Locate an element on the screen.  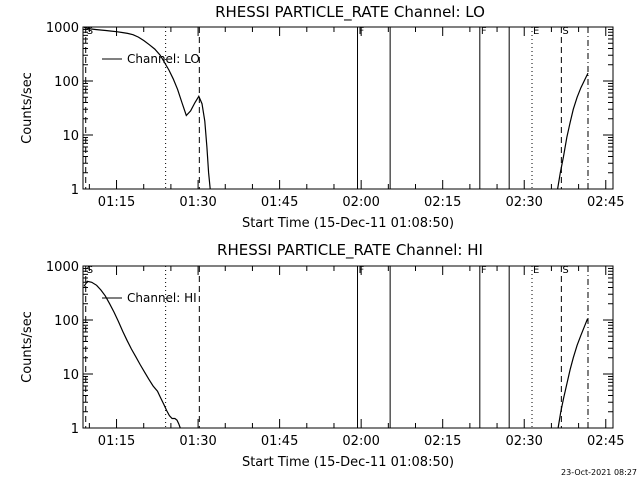
legend: Channel: HI is located at coordinates (149, 298).